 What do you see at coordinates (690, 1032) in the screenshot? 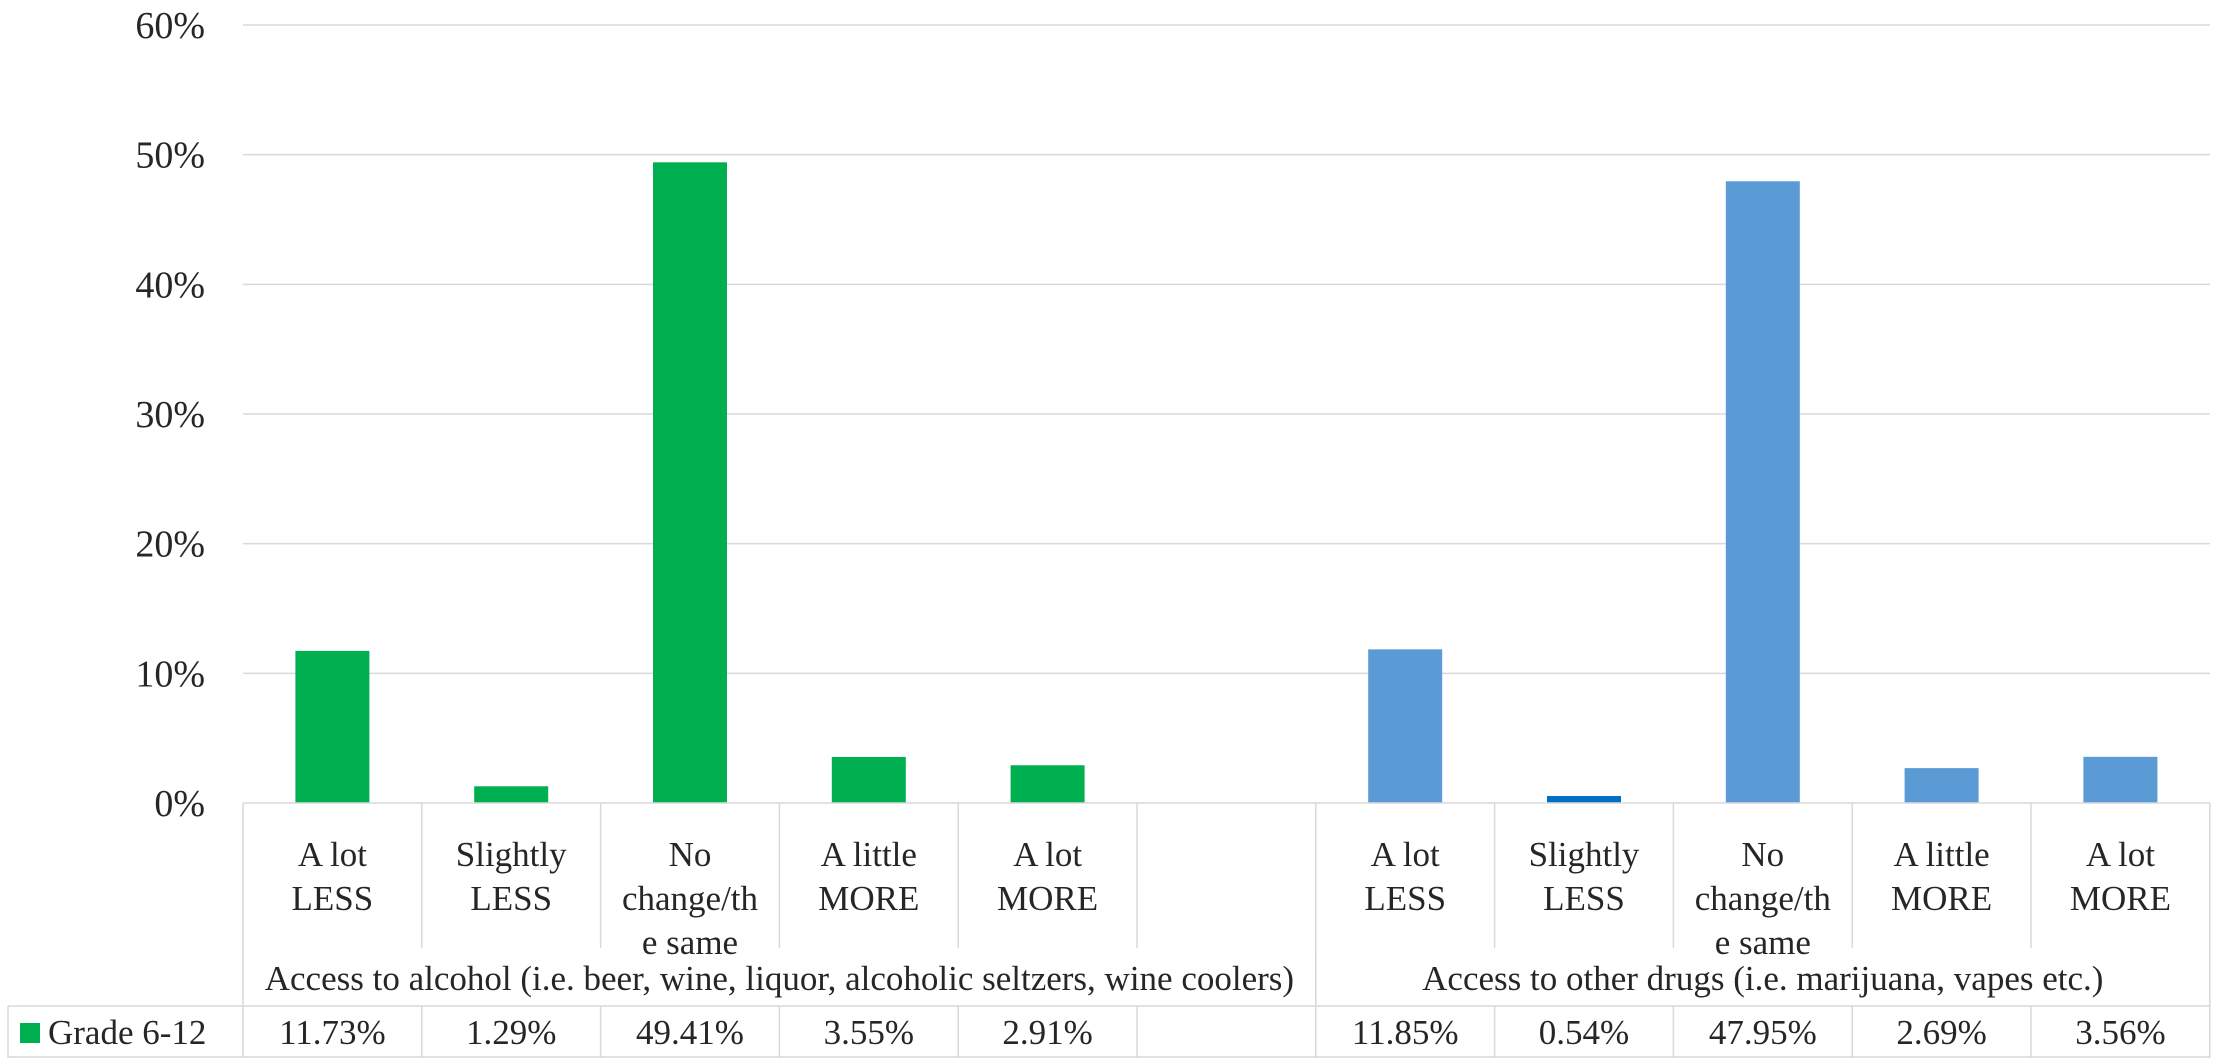
I see `table-cell-value: 49.41%` at bounding box center [690, 1032].